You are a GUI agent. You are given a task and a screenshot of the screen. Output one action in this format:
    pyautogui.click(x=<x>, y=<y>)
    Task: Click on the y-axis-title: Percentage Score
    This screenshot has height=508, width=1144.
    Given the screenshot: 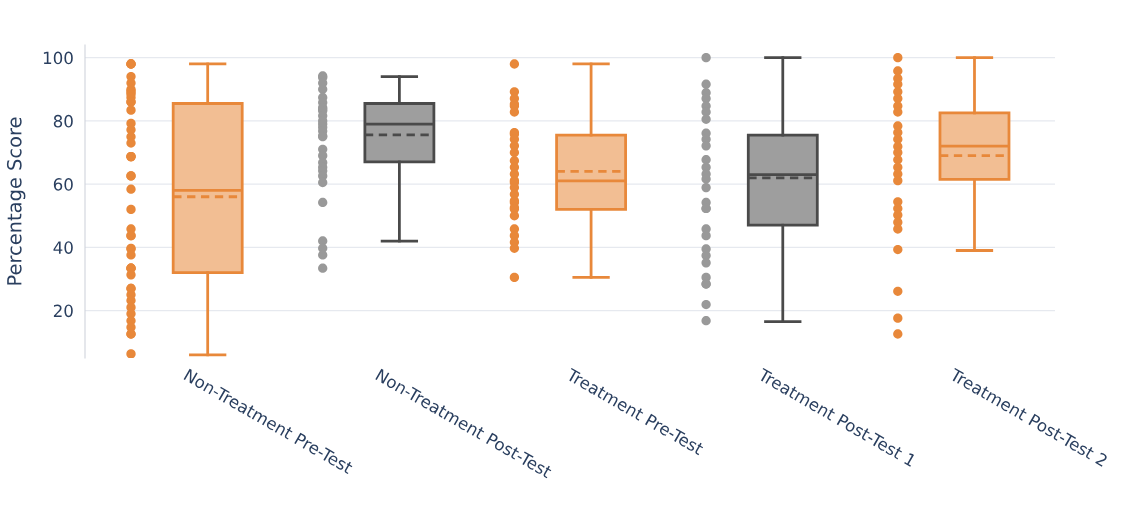 What is the action you would take?
    pyautogui.click(x=16, y=201)
    